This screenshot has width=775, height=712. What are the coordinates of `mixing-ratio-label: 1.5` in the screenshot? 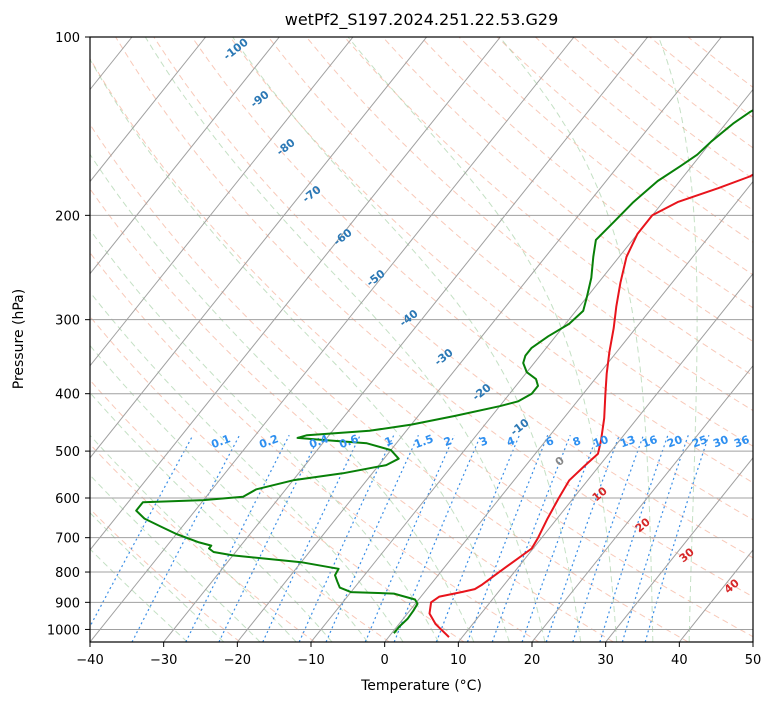 It's located at (423, 441).